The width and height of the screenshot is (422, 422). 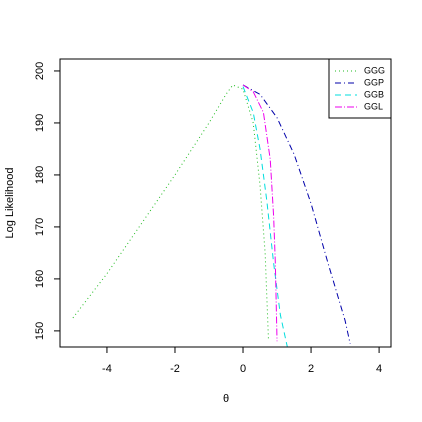 What do you see at coordinates (40, 279) in the screenshot?
I see `y-tick-label: 160` at bounding box center [40, 279].